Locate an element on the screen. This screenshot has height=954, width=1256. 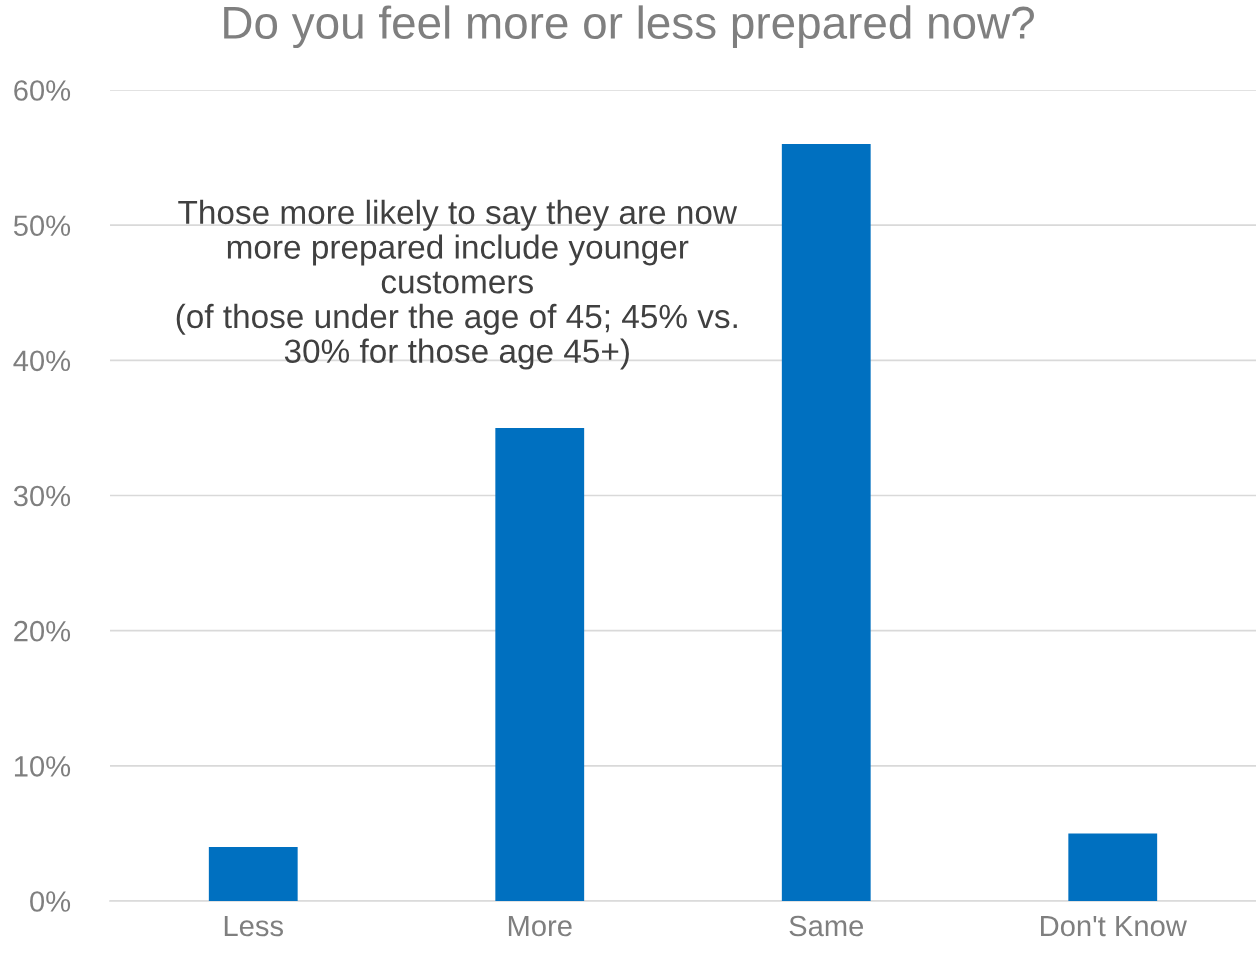
y-tick-label: 0% is located at coordinates (50, 901).